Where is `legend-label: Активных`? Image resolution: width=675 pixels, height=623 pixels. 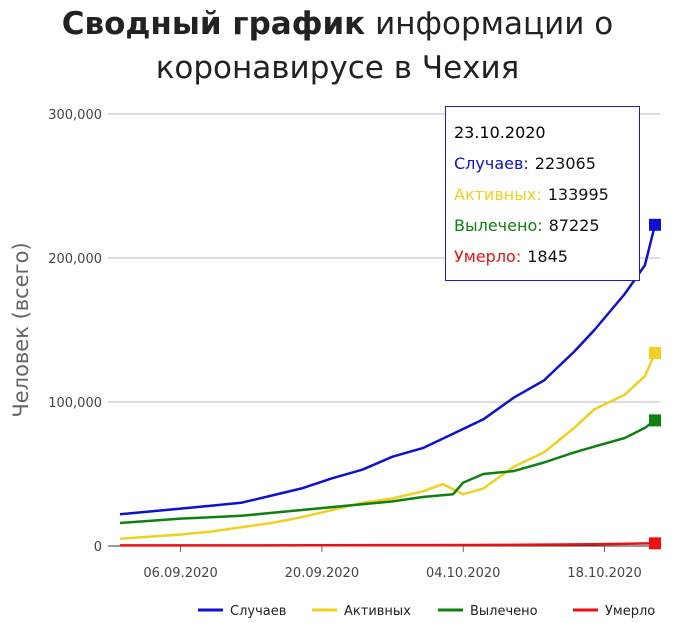
legend-label: Активных is located at coordinates (377, 611).